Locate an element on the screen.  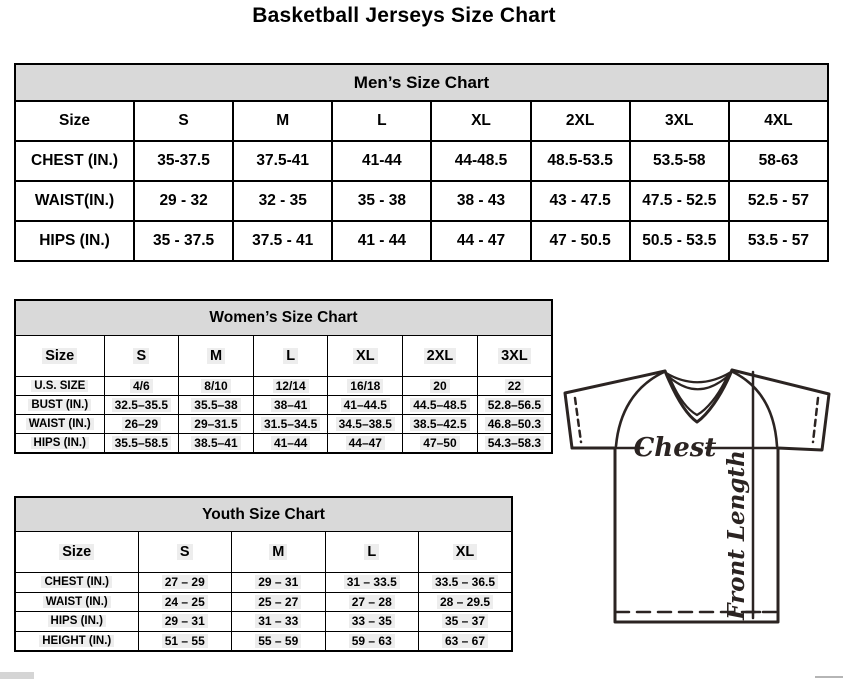
size-value-cell-text: 28 – 29.5 is located at coordinates (465, 601).